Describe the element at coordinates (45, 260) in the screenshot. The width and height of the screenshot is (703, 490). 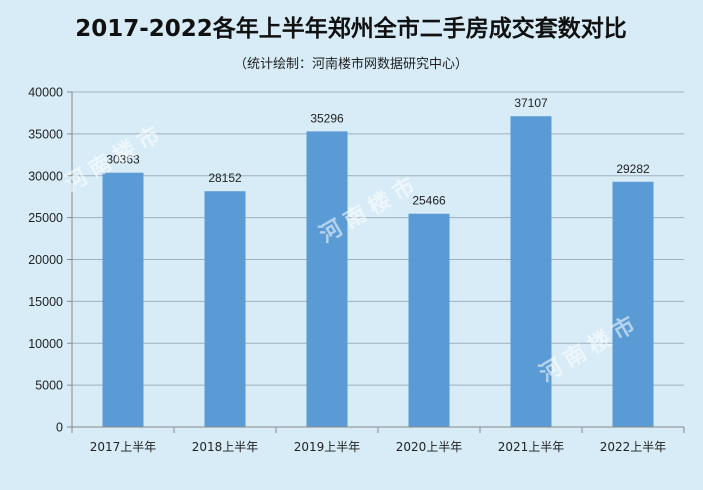
I see `y-tick-label: 20000` at that location.